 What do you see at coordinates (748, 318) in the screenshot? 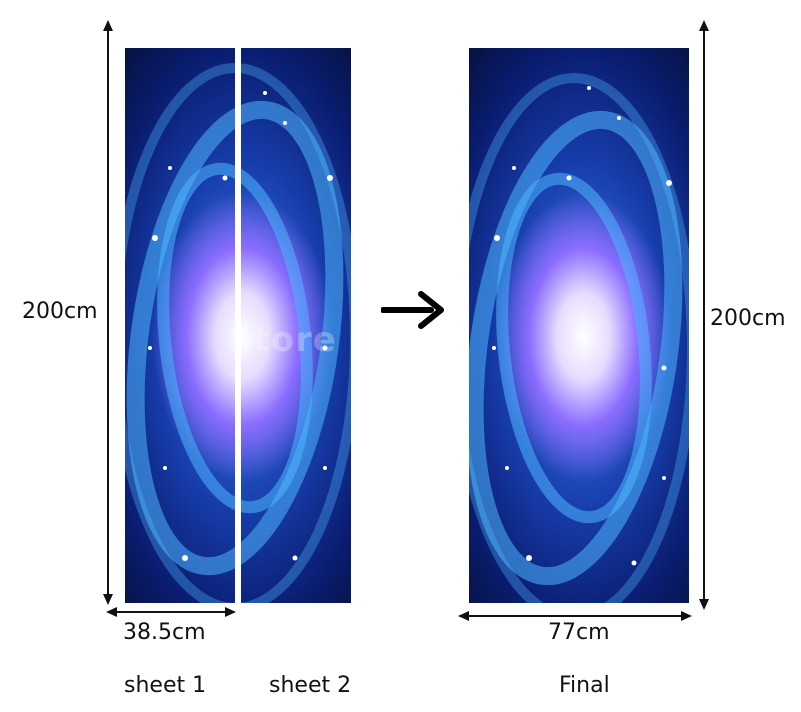
I see `right-height-label: 200cm` at bounding box center [748, 318].